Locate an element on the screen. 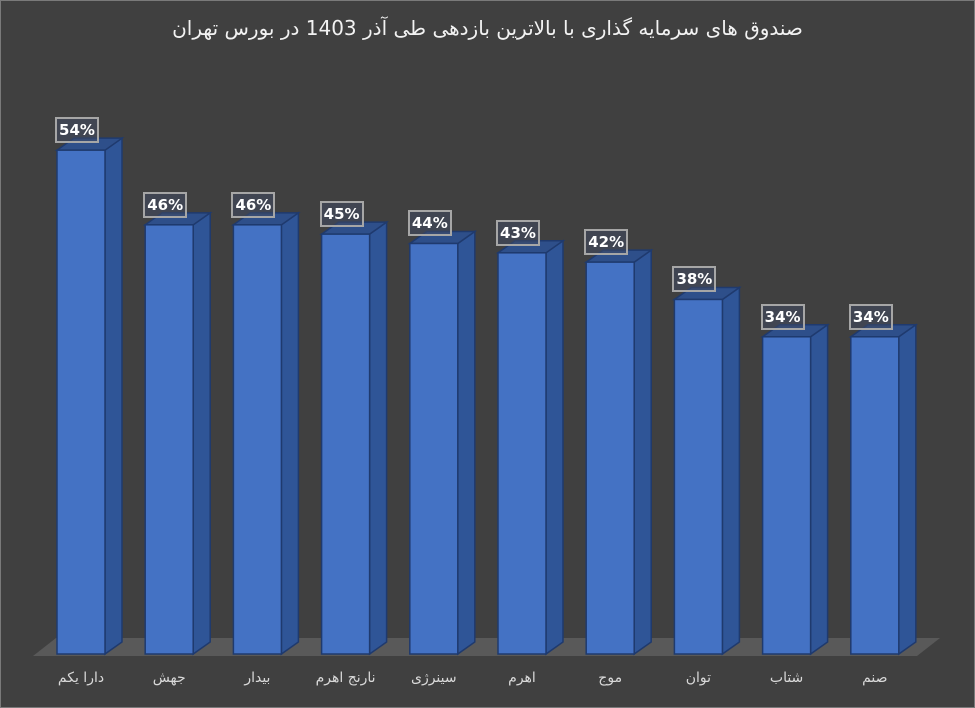 The image size is (975, 708). category-label: اهرم is located at coordinates (522, 678).